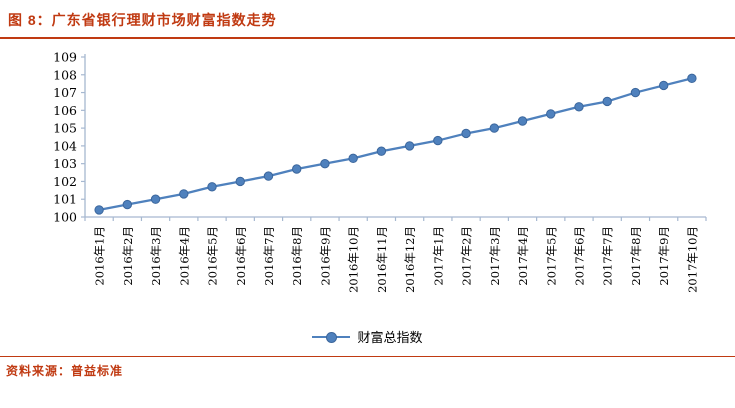  What do you see at coordinates (354, 259) in the screenshot?
I see `x-tick-label: 2016年10月` at bounding box center [354, 259].